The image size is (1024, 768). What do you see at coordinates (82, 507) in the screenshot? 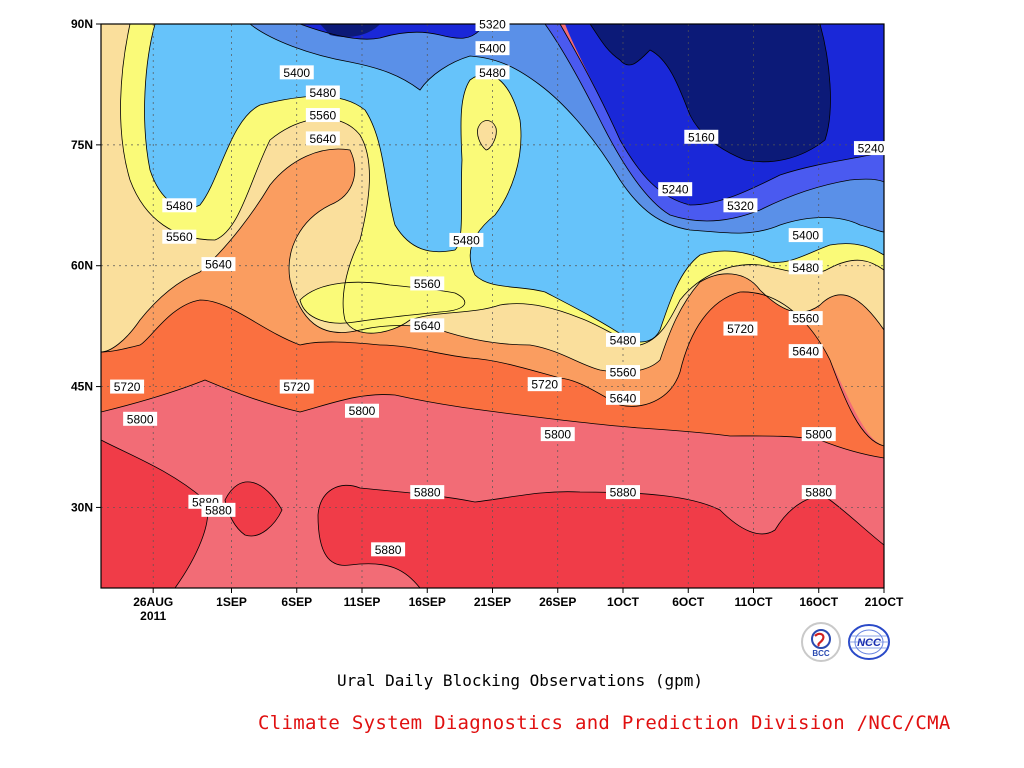
I see `y-tick-label: 30N` at bounding box center [82, 507].